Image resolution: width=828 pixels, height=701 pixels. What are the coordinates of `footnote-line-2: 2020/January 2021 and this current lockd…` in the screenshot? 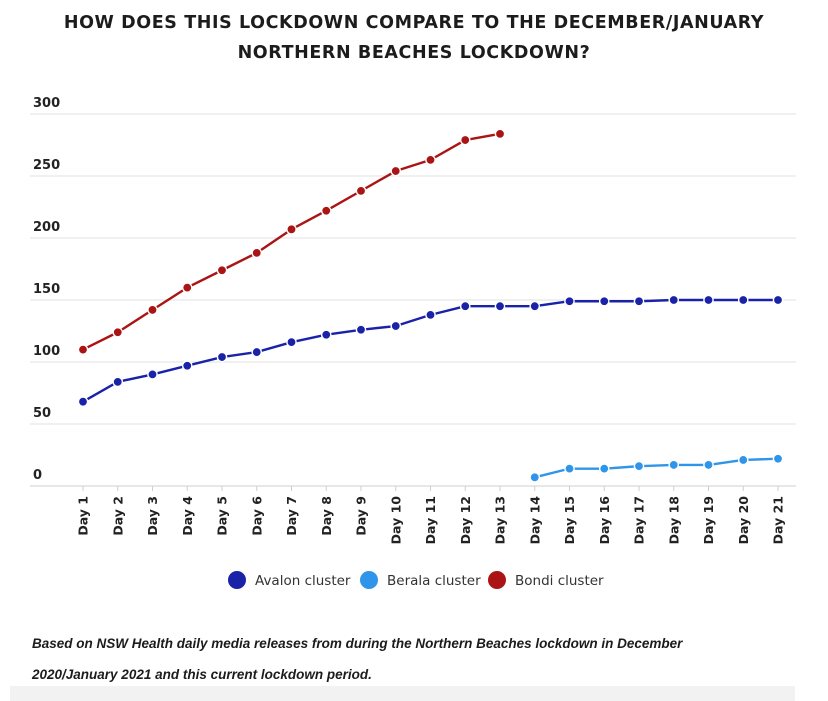 It's located at (202, 674).